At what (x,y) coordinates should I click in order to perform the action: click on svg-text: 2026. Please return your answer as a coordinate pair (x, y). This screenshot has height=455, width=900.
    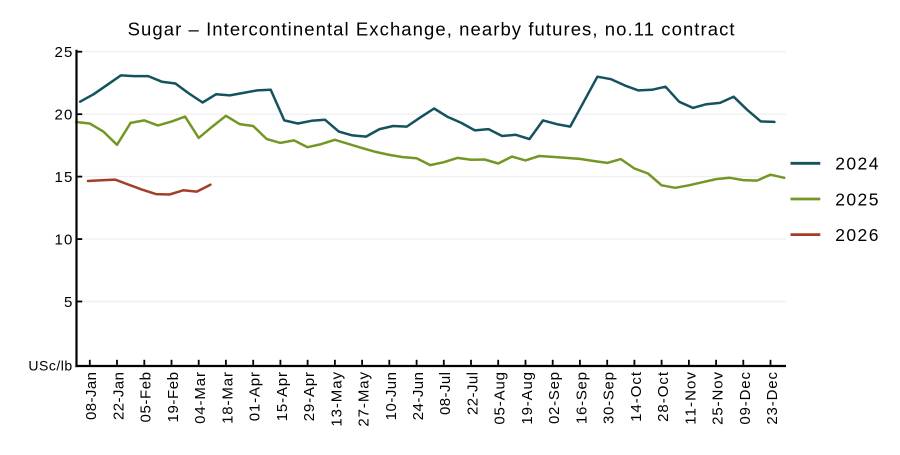
    Looking at the image, I should click on (857, 235).